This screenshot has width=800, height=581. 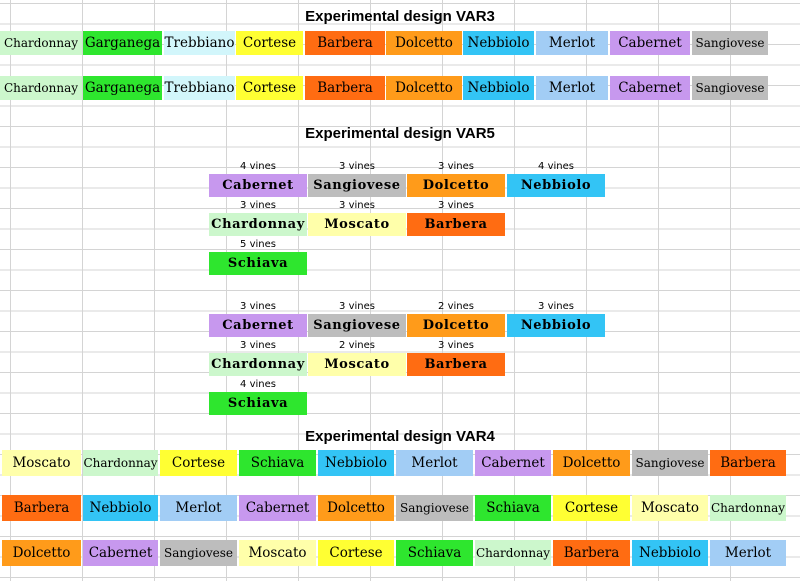 I want to click on title-var4: Experimental design VAR4, so click(x=400, y=436).